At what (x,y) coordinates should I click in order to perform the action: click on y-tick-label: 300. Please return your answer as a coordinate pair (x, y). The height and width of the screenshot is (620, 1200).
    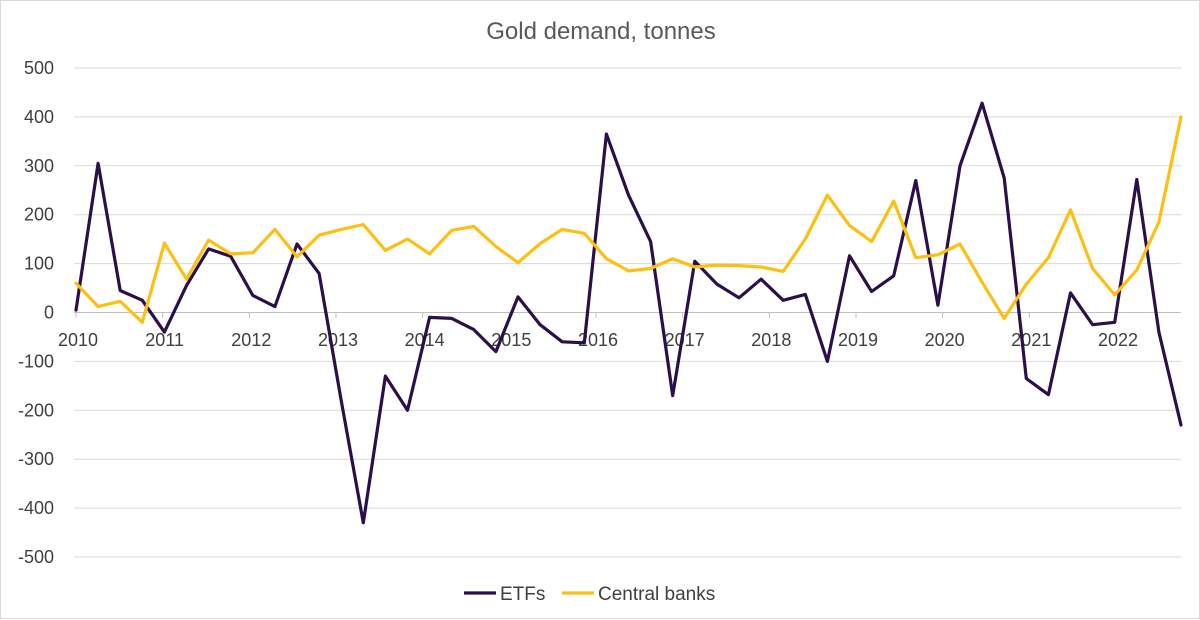
    Looking at the image, I should click on (39, 166).